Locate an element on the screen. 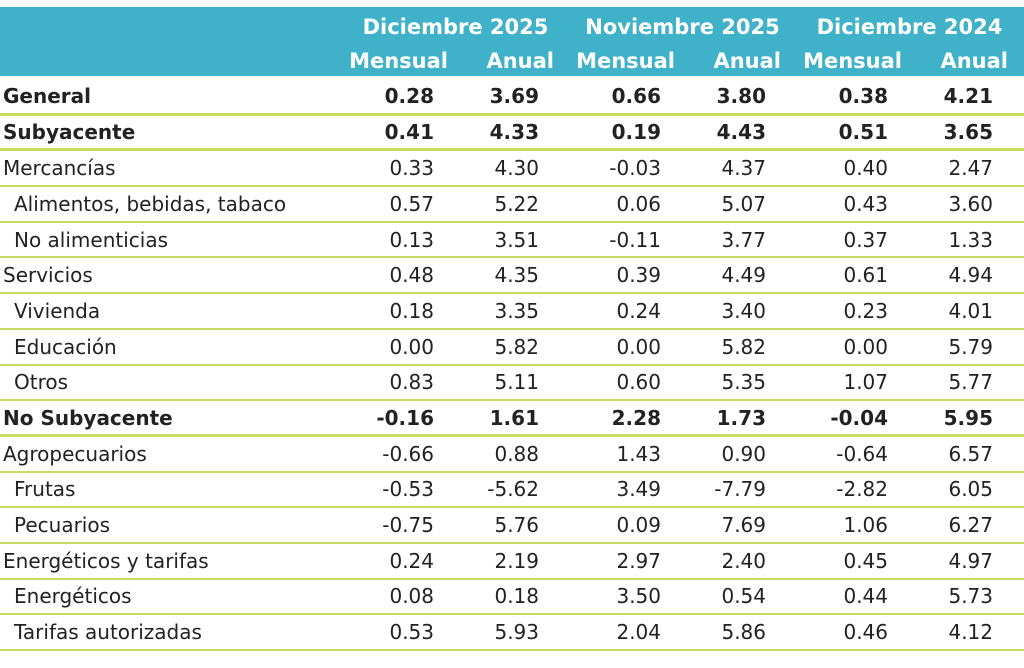 The image size is (1024, 668). cell-anual: 3.65 is located at coordinates (968, 132).